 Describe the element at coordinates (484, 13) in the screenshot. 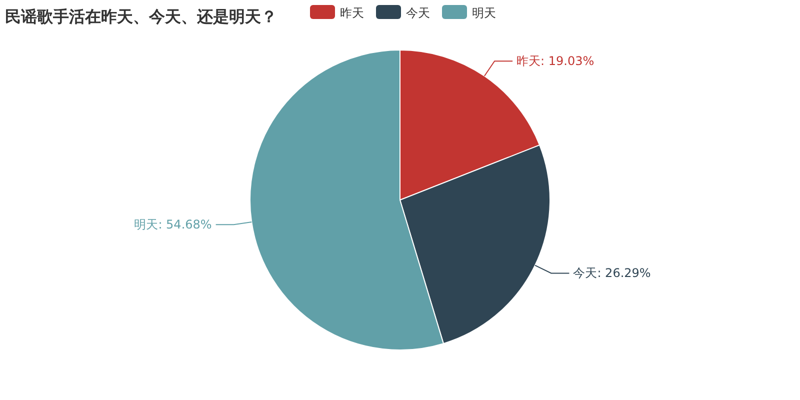

I see `legend-label: 明天` at that location.